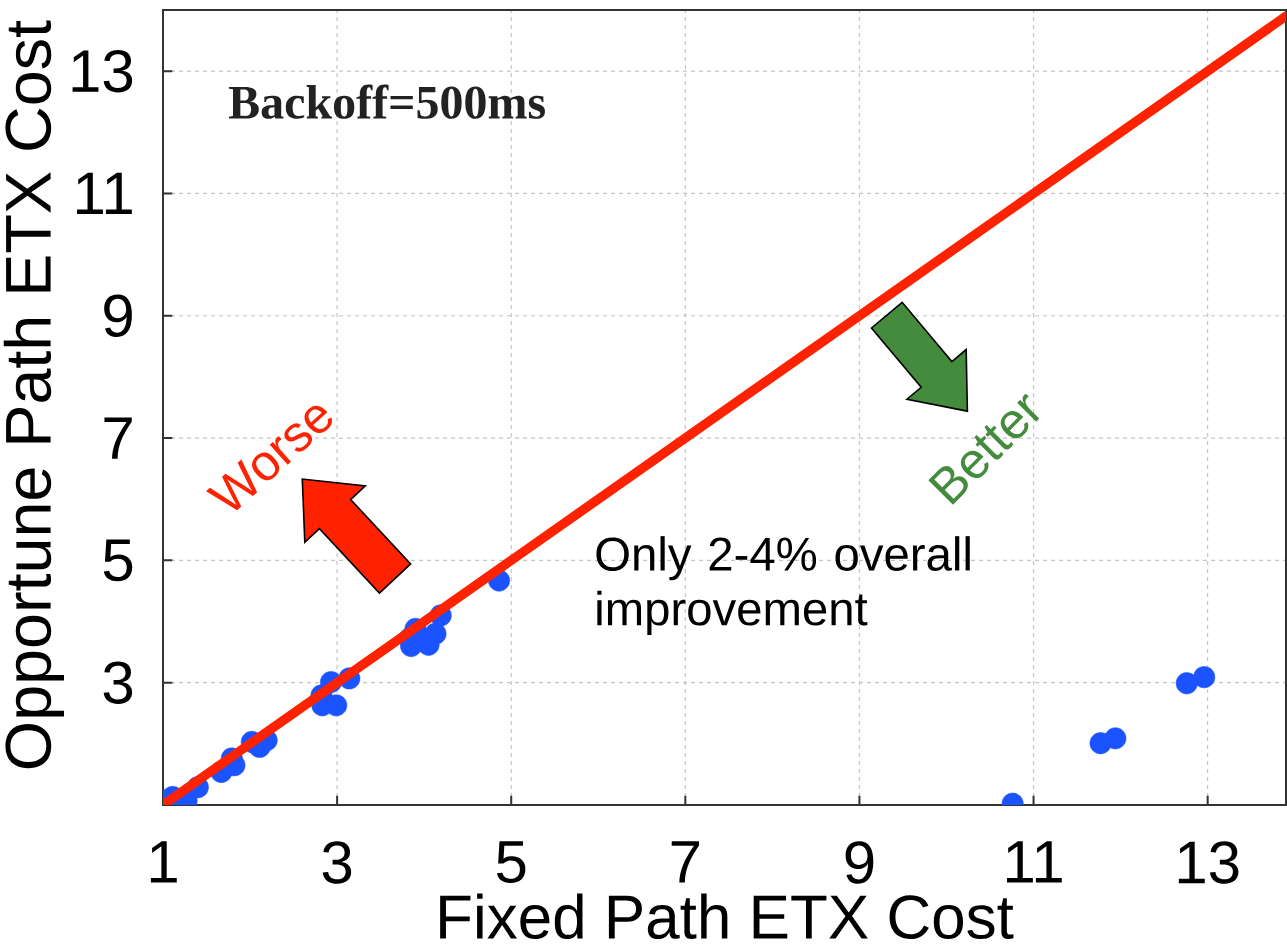  What do you see at coordinates (685, 862) in the screenshot?
I see `x-tick-label: 7` at bounding box center [685, 862].